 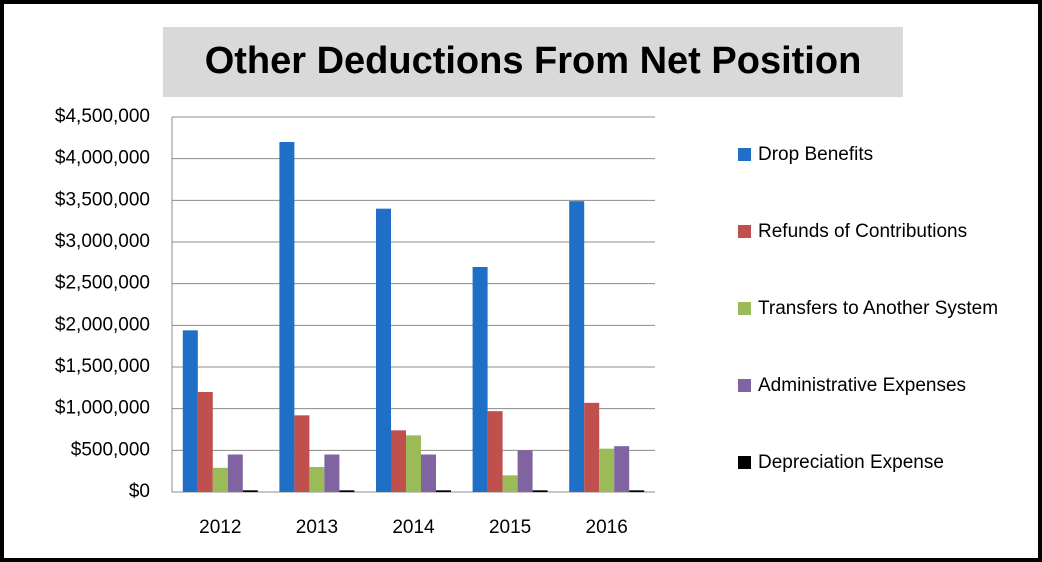 I want to click on y-tick-label: $0, so click(x=139, y=491).